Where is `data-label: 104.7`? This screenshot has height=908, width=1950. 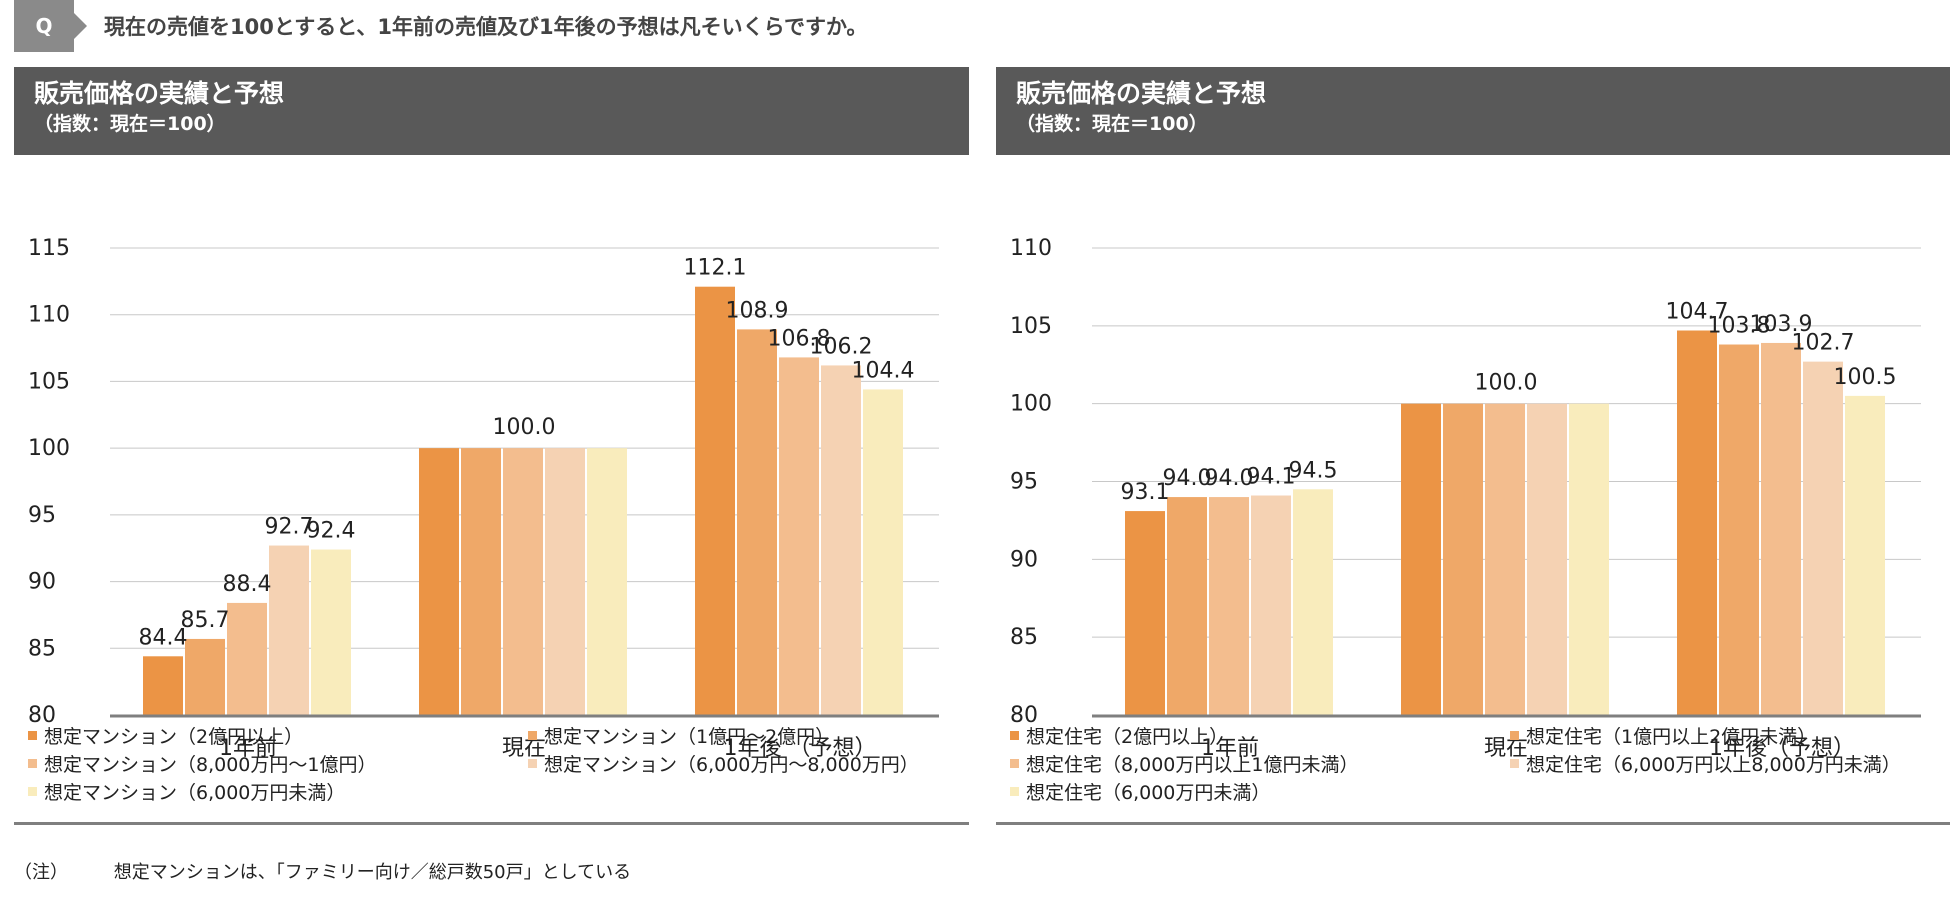
data-label: 104.7 is located at coordinates (1697, 312).